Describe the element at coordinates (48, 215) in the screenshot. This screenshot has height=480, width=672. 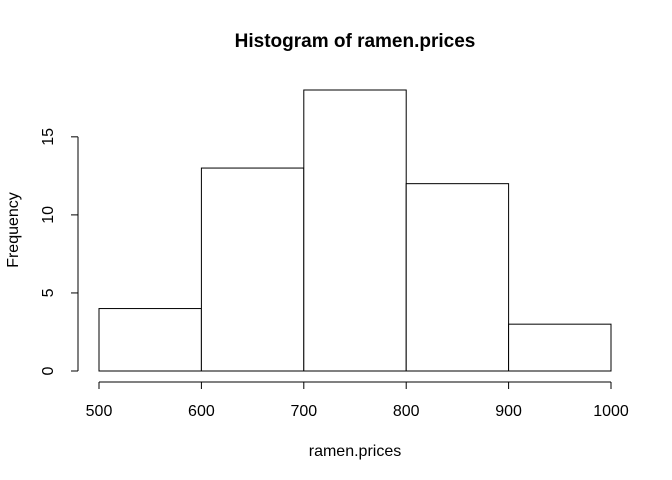
I see `y-tick-label: 10` at that location.